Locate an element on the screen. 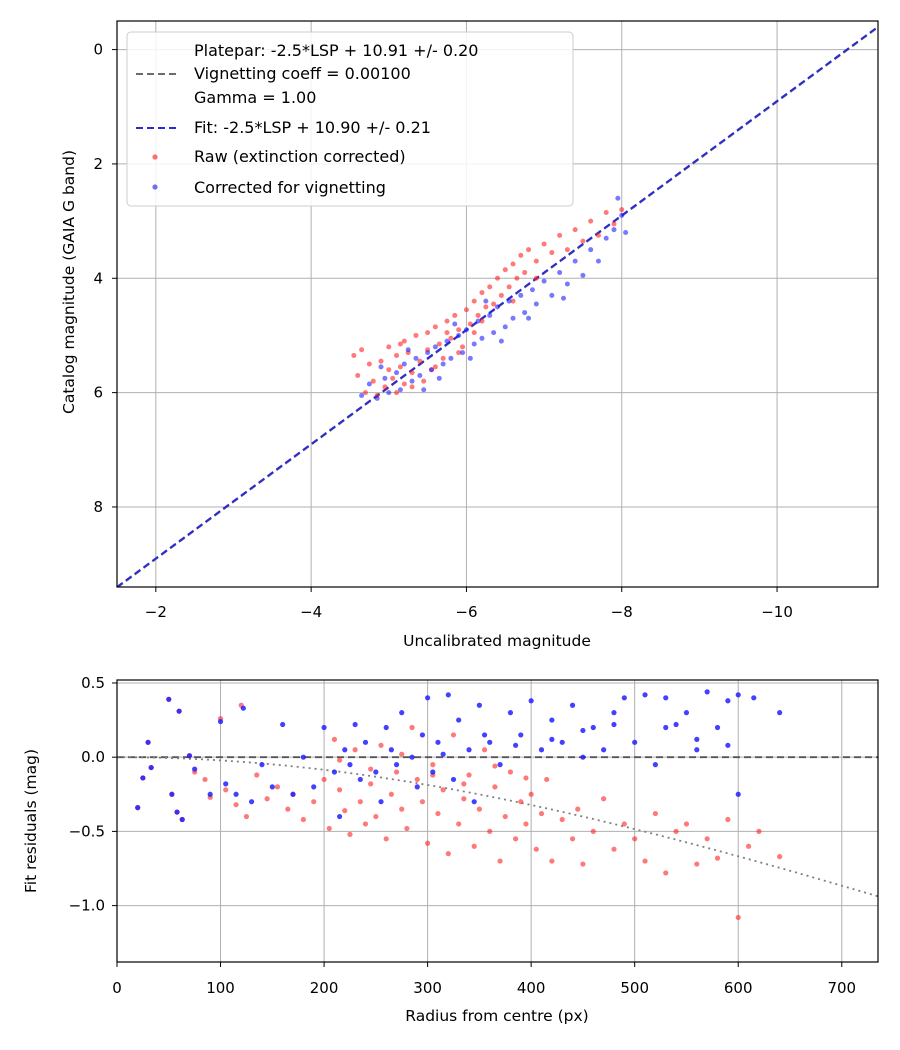  legend-entry-raw: Raw (extinction corrected) is located at coordinates (300, 156).